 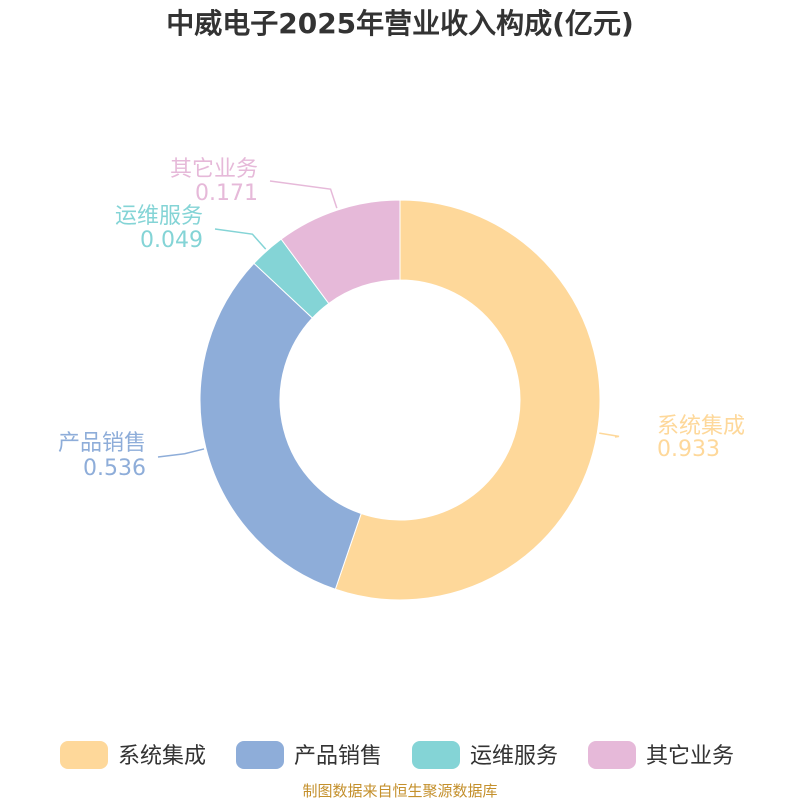 What do you see at coordinates (690, 756) in the screenshot?
I see `legend-label-other-business: 其它业务` at bounding box center [690, 756].